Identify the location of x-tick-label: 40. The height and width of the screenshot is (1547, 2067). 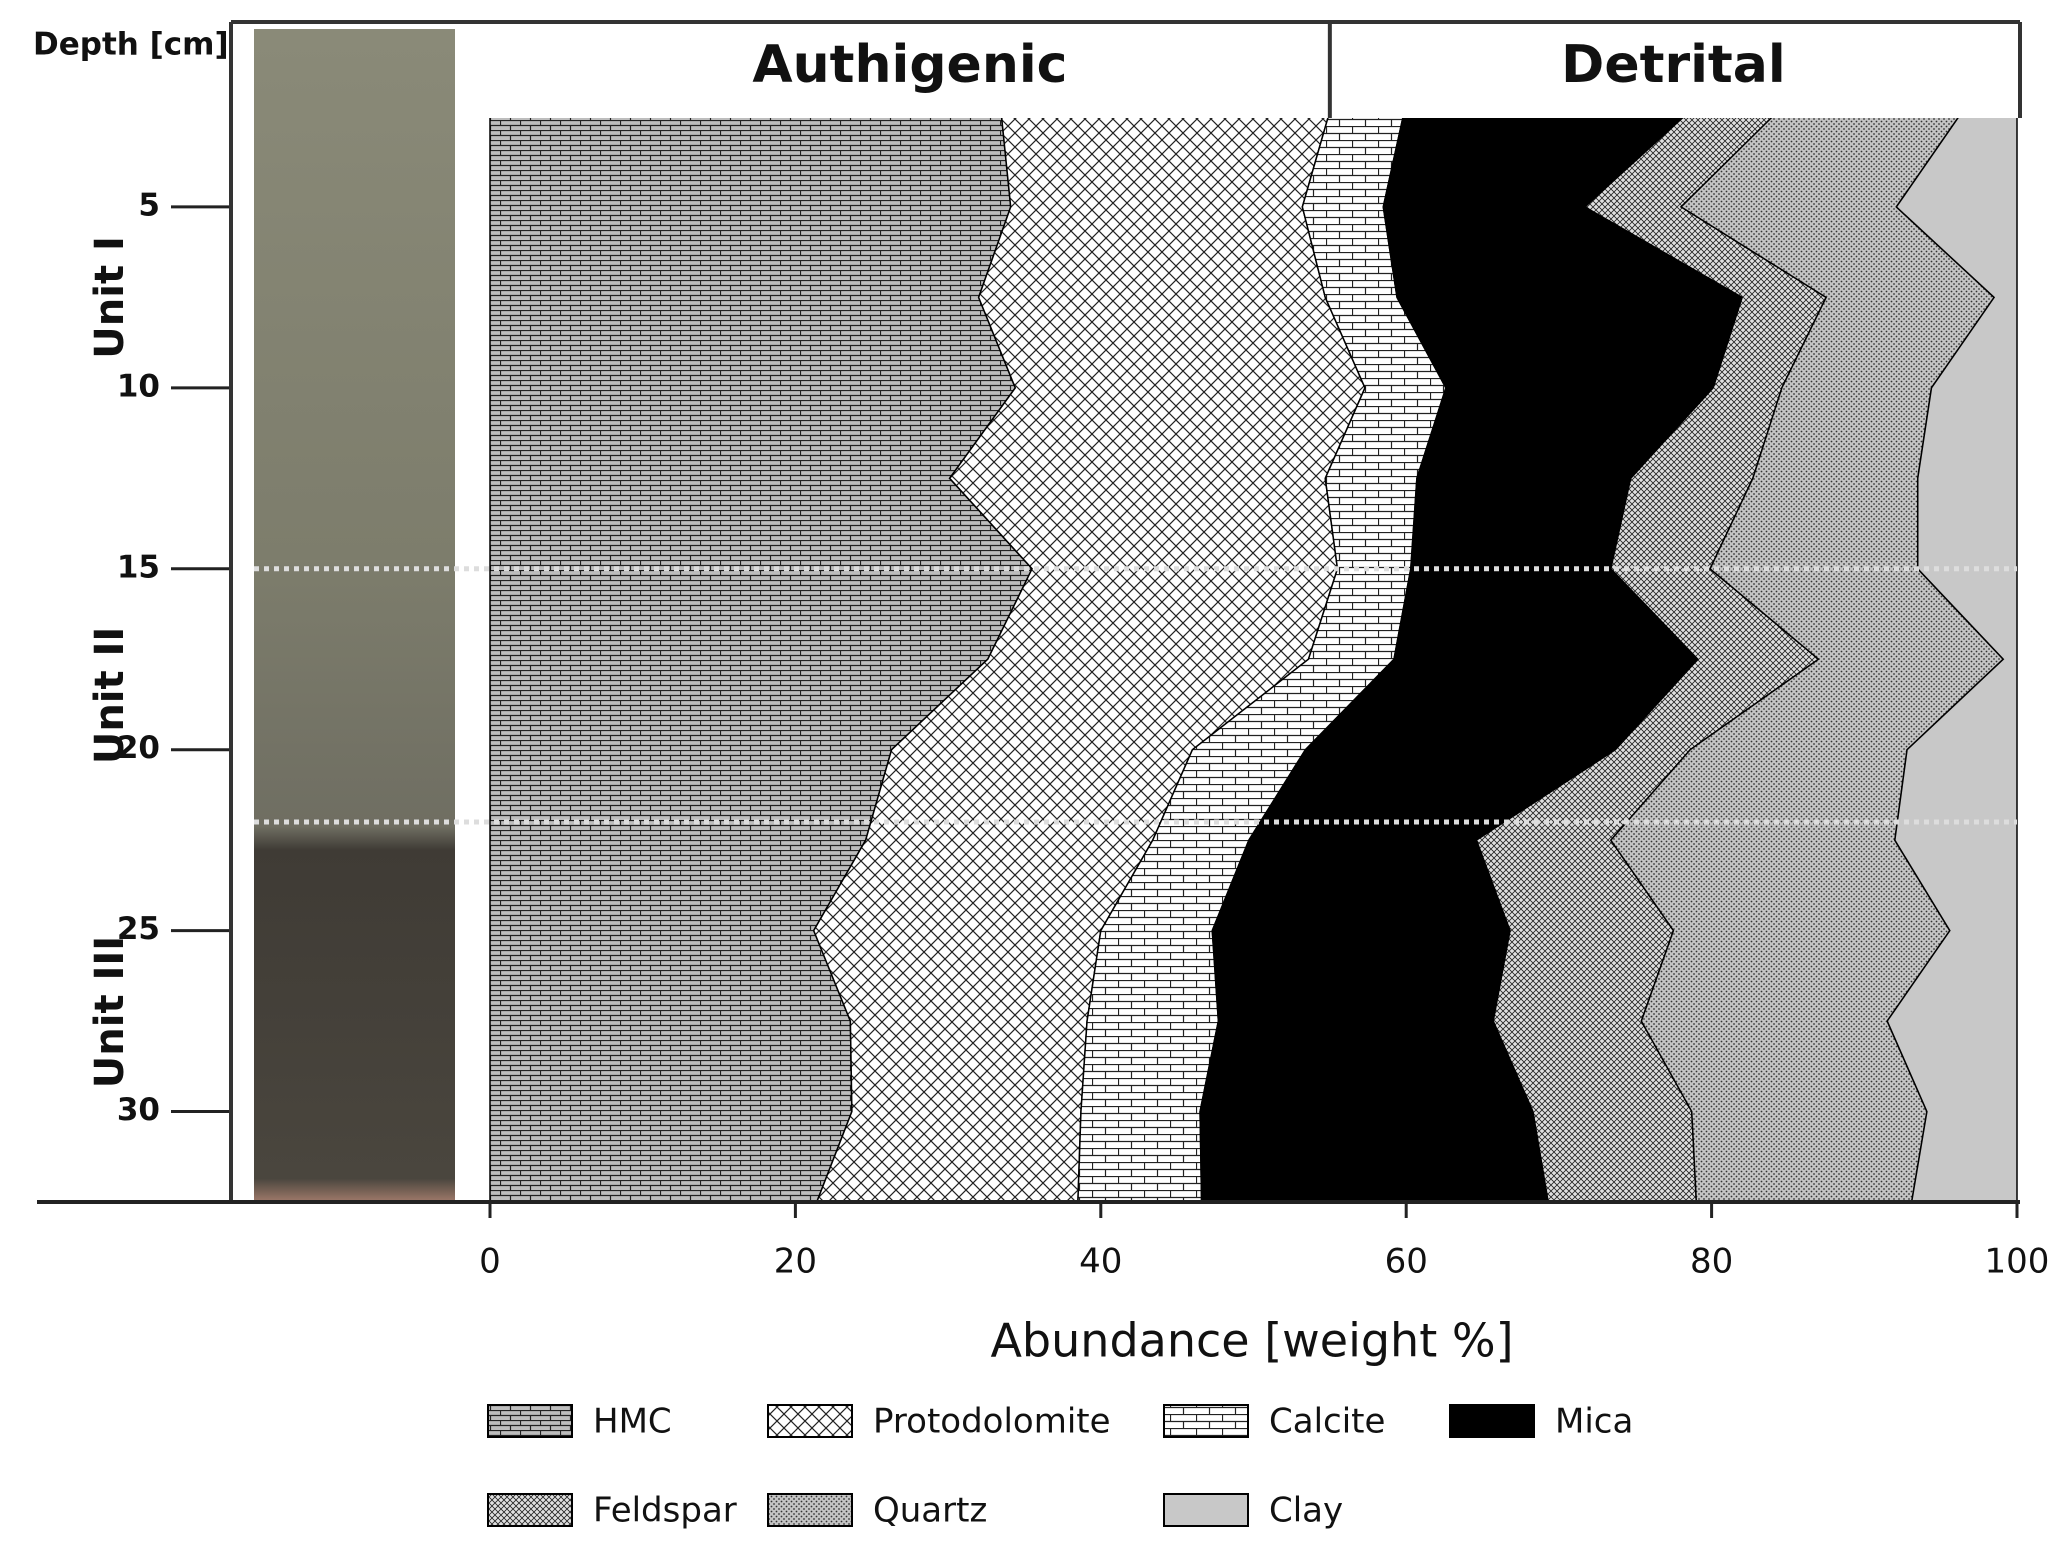
(1100, 1262).